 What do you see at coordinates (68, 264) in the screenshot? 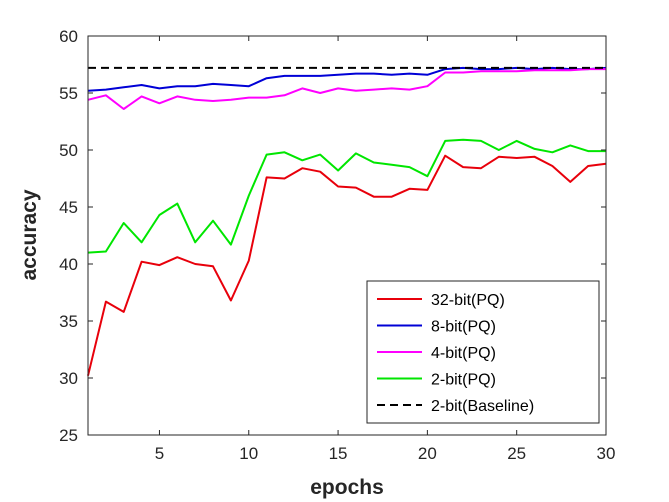
I see `y-tick-label: 40` at bounding box center [68, 264].